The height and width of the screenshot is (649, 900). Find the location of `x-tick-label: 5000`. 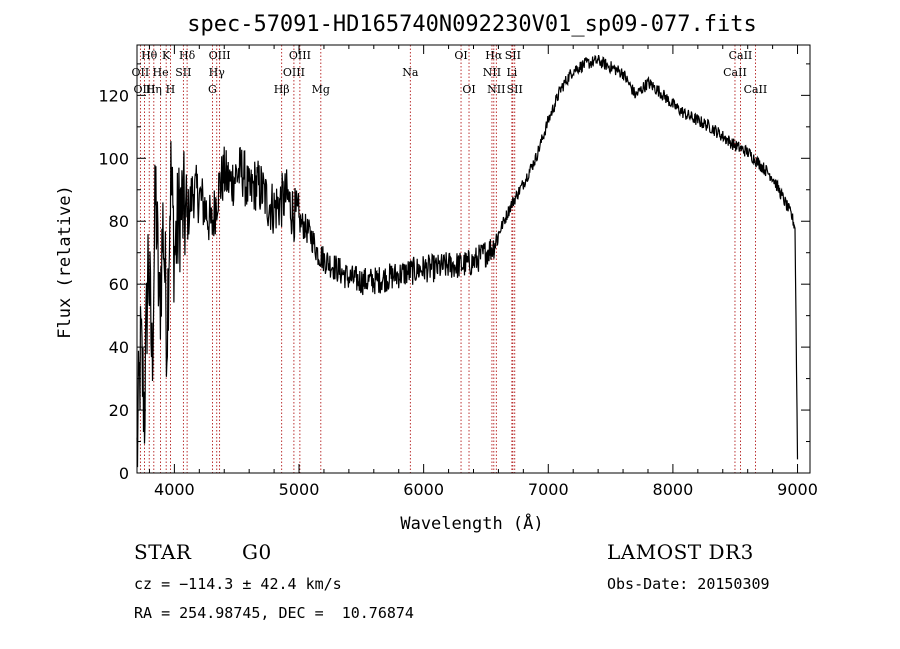

x-tick-label: 5000 is located at coordinates (299, 489).